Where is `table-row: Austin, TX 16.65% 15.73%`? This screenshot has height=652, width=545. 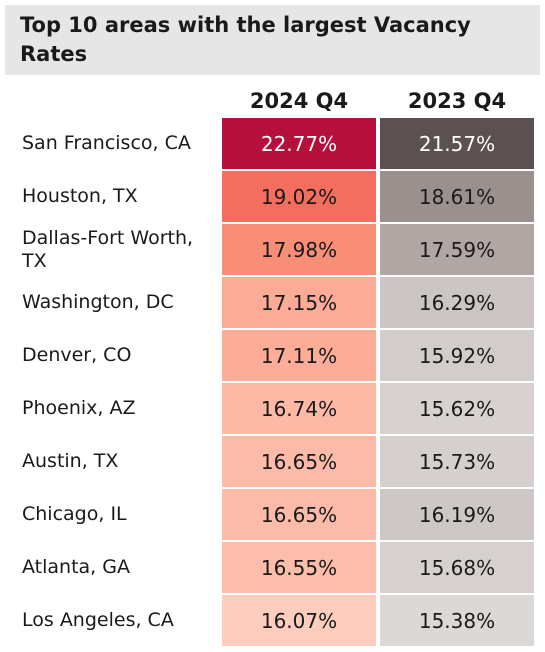
table-row: Austin, TX 16.65% 15.73% is located at coordinates (272, 461).